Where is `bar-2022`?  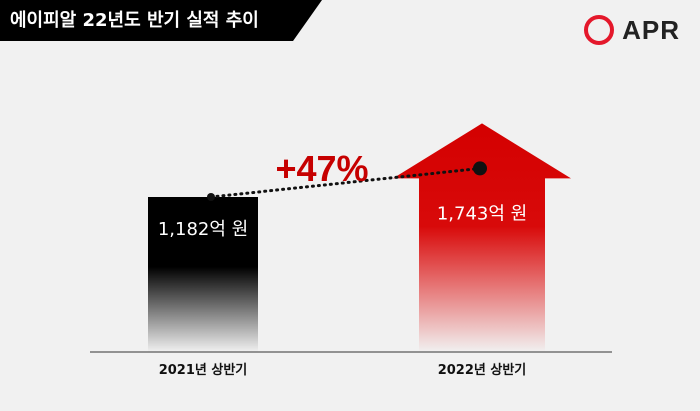
bar-2022 is located at coordinates (482, 237).